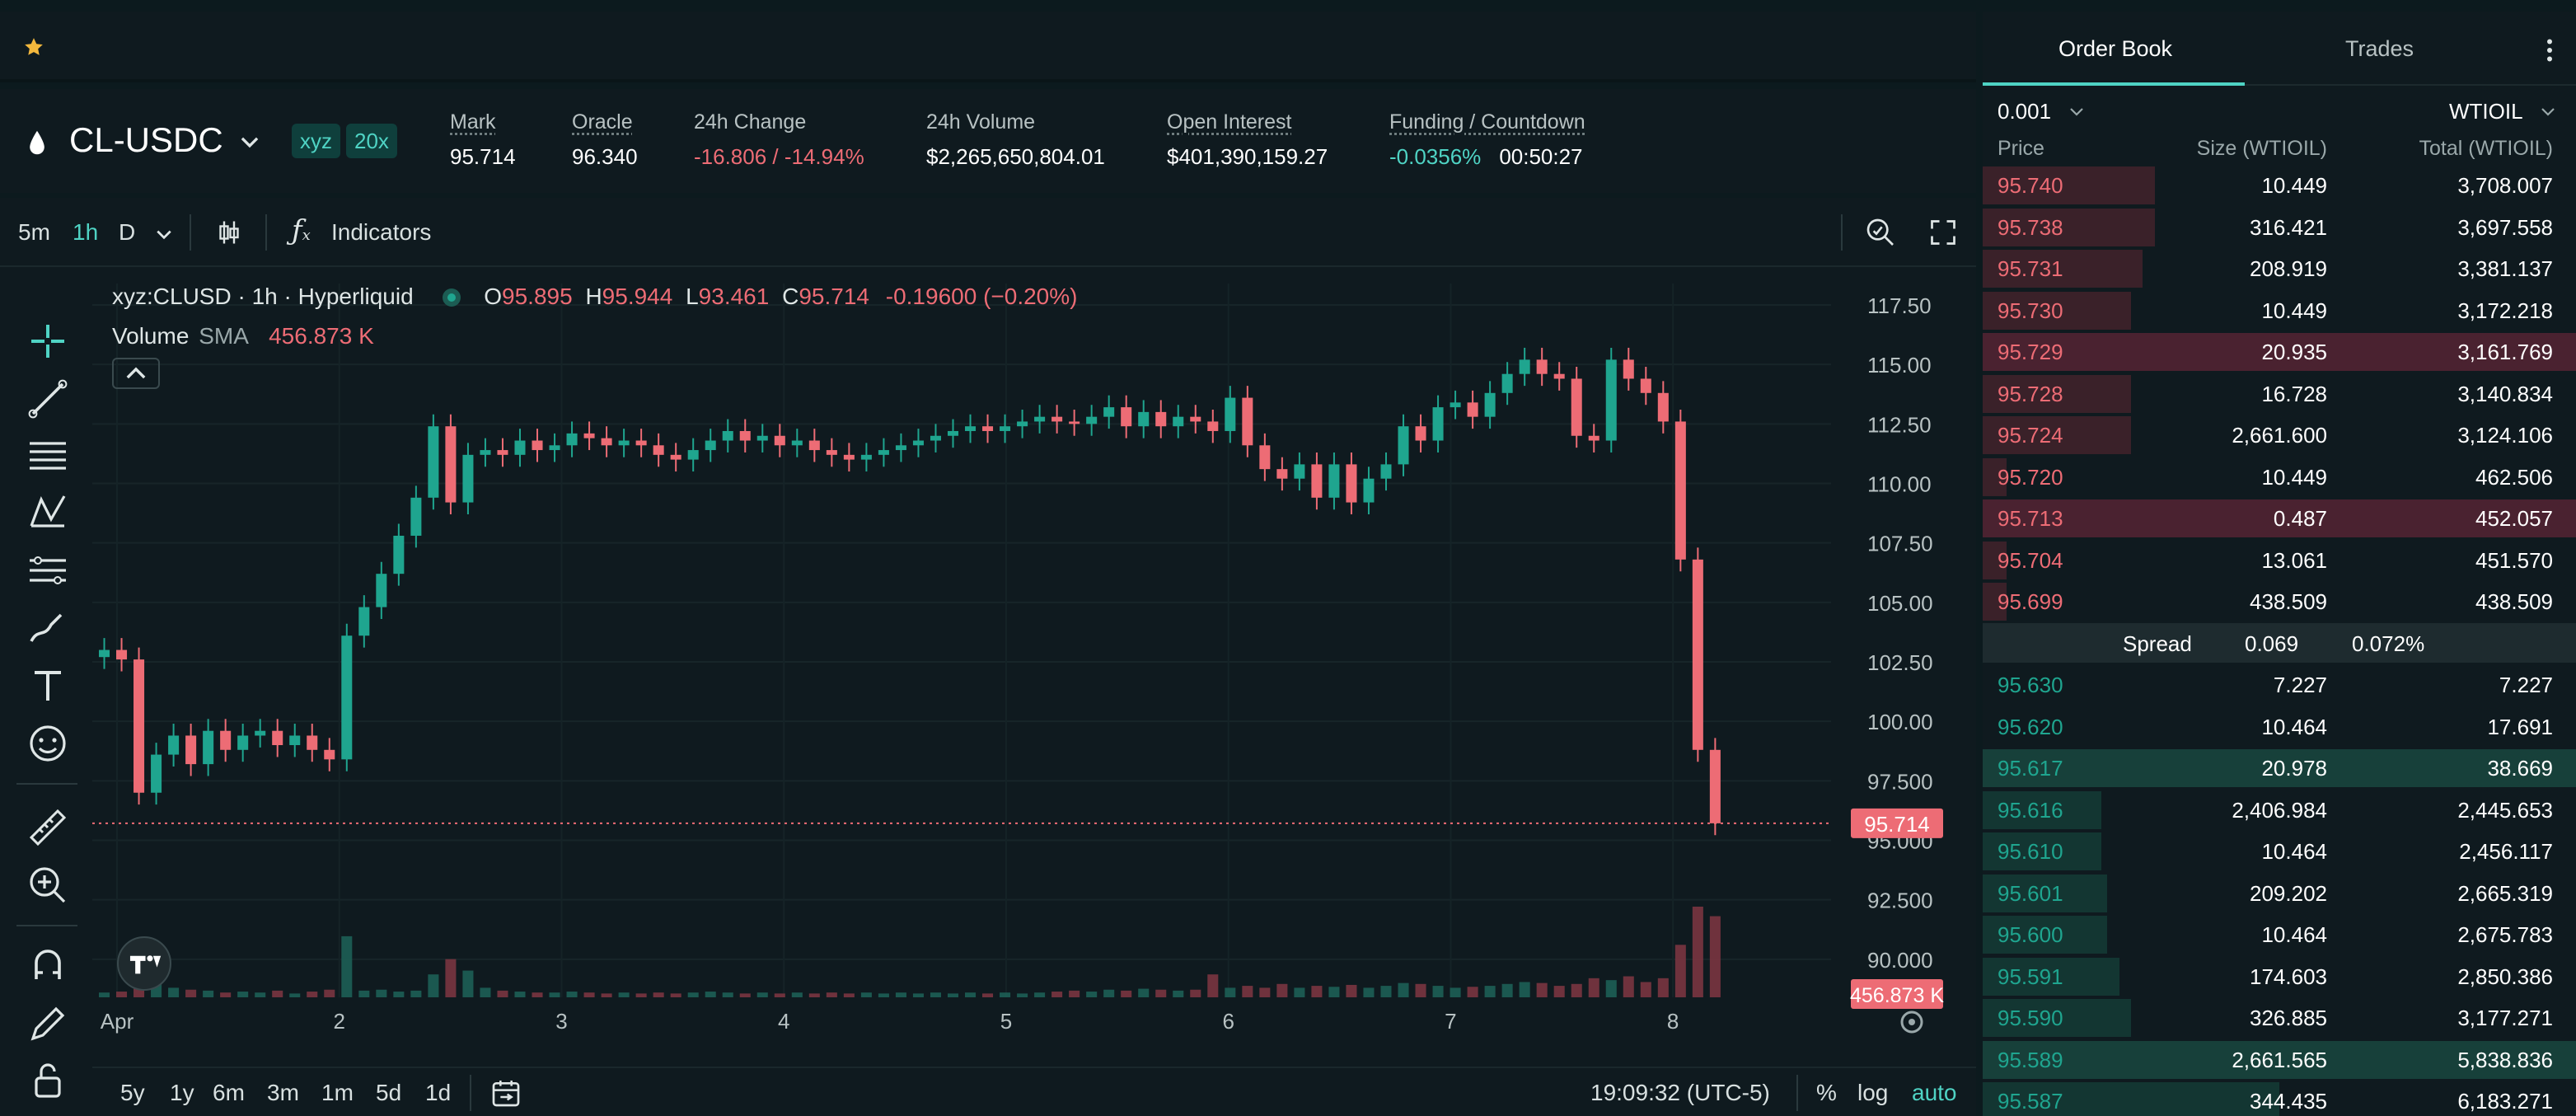  Describe the element at coordinates (48, 628) in the screenshot. I see `brush-icon` at that location.